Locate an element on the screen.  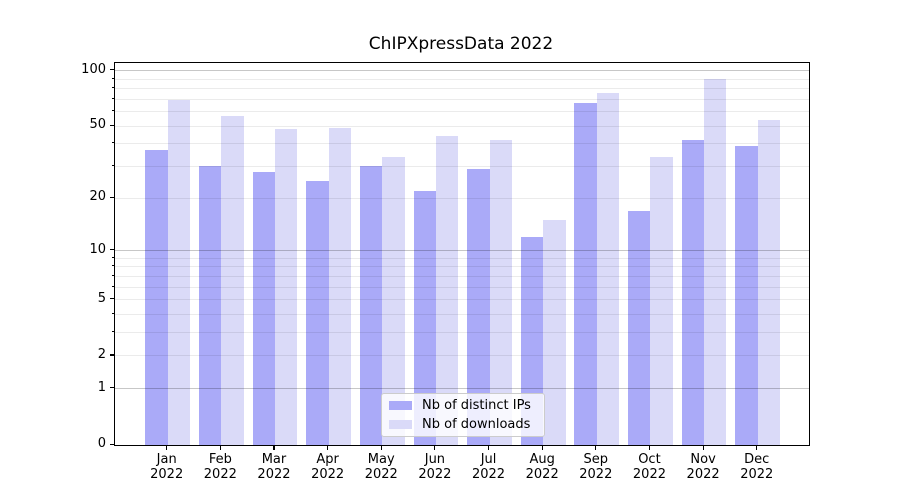
y-tick-label: 10 is located at coordinates (97, 249).